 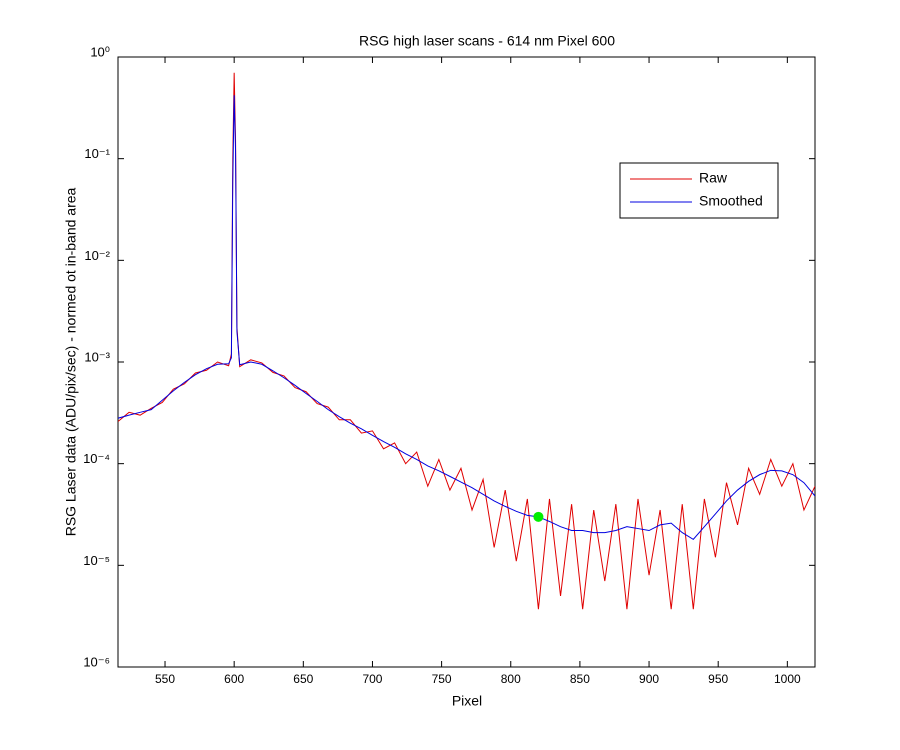 I want to click on legend-box, so click(x=699, y=190).